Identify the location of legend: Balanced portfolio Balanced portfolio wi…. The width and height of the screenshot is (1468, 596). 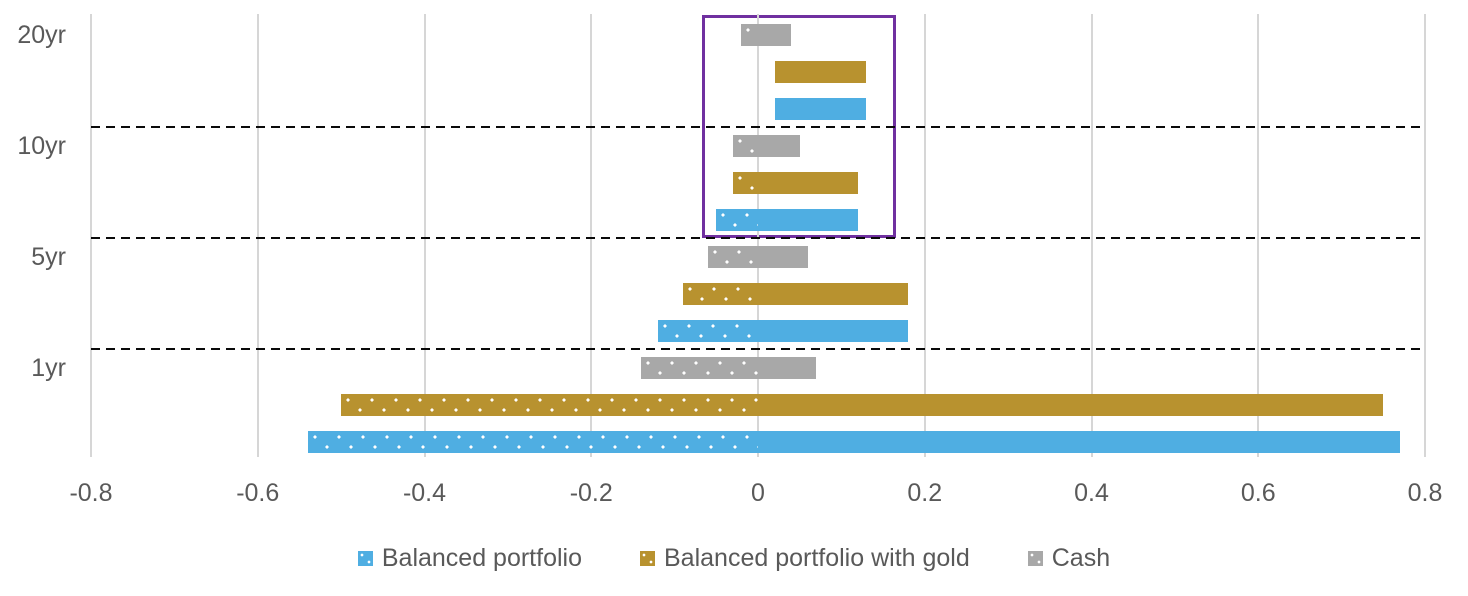
(734, 558).